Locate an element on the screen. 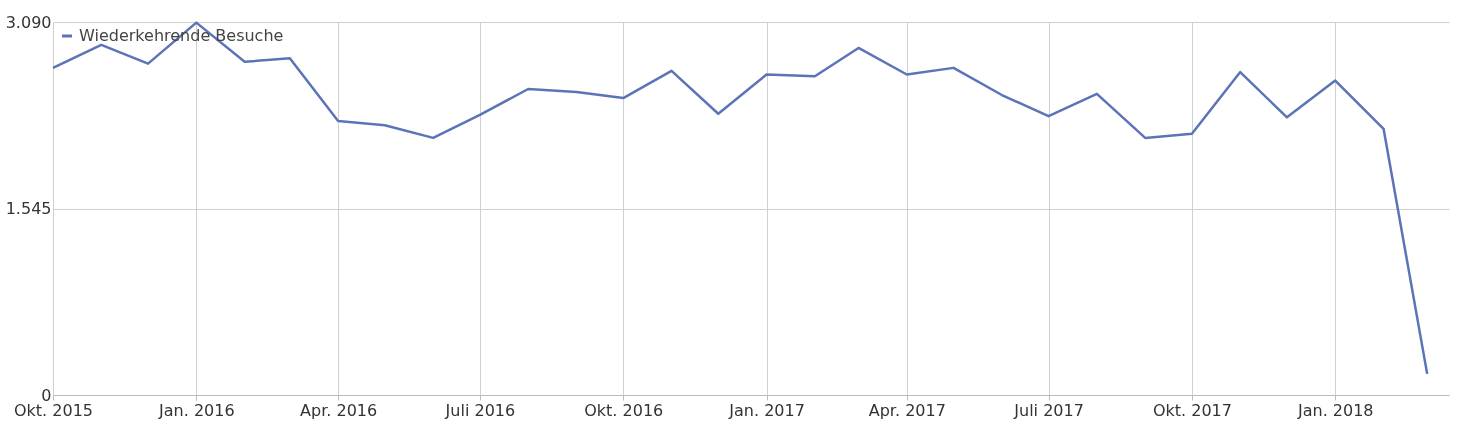 The image size is (1459, 423). x-tick-label: Juli 2017 is located at coordinates (1048, 410).